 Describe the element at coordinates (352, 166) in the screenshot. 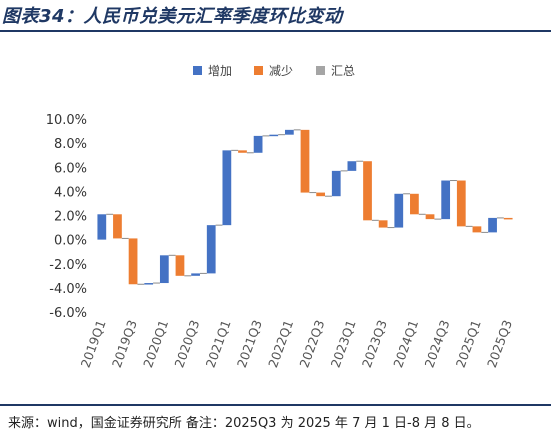

I see `bar-2023Q1` at that location.